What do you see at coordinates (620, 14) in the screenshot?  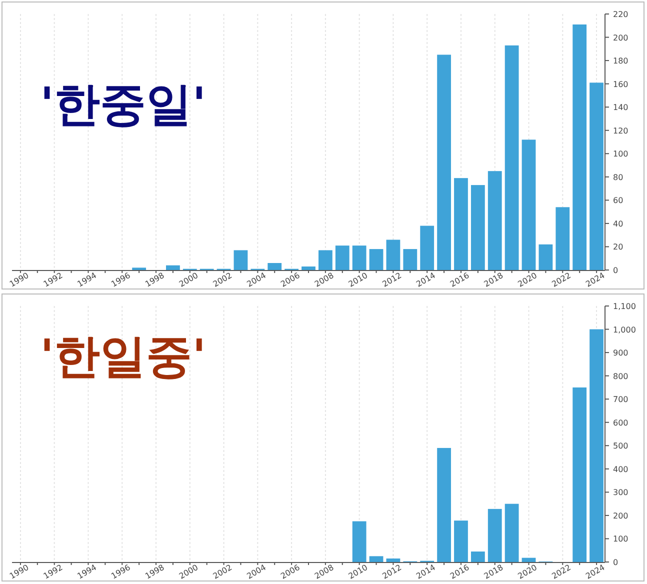 I see `y-tick-label: 220` at bounding box center [620, 14].